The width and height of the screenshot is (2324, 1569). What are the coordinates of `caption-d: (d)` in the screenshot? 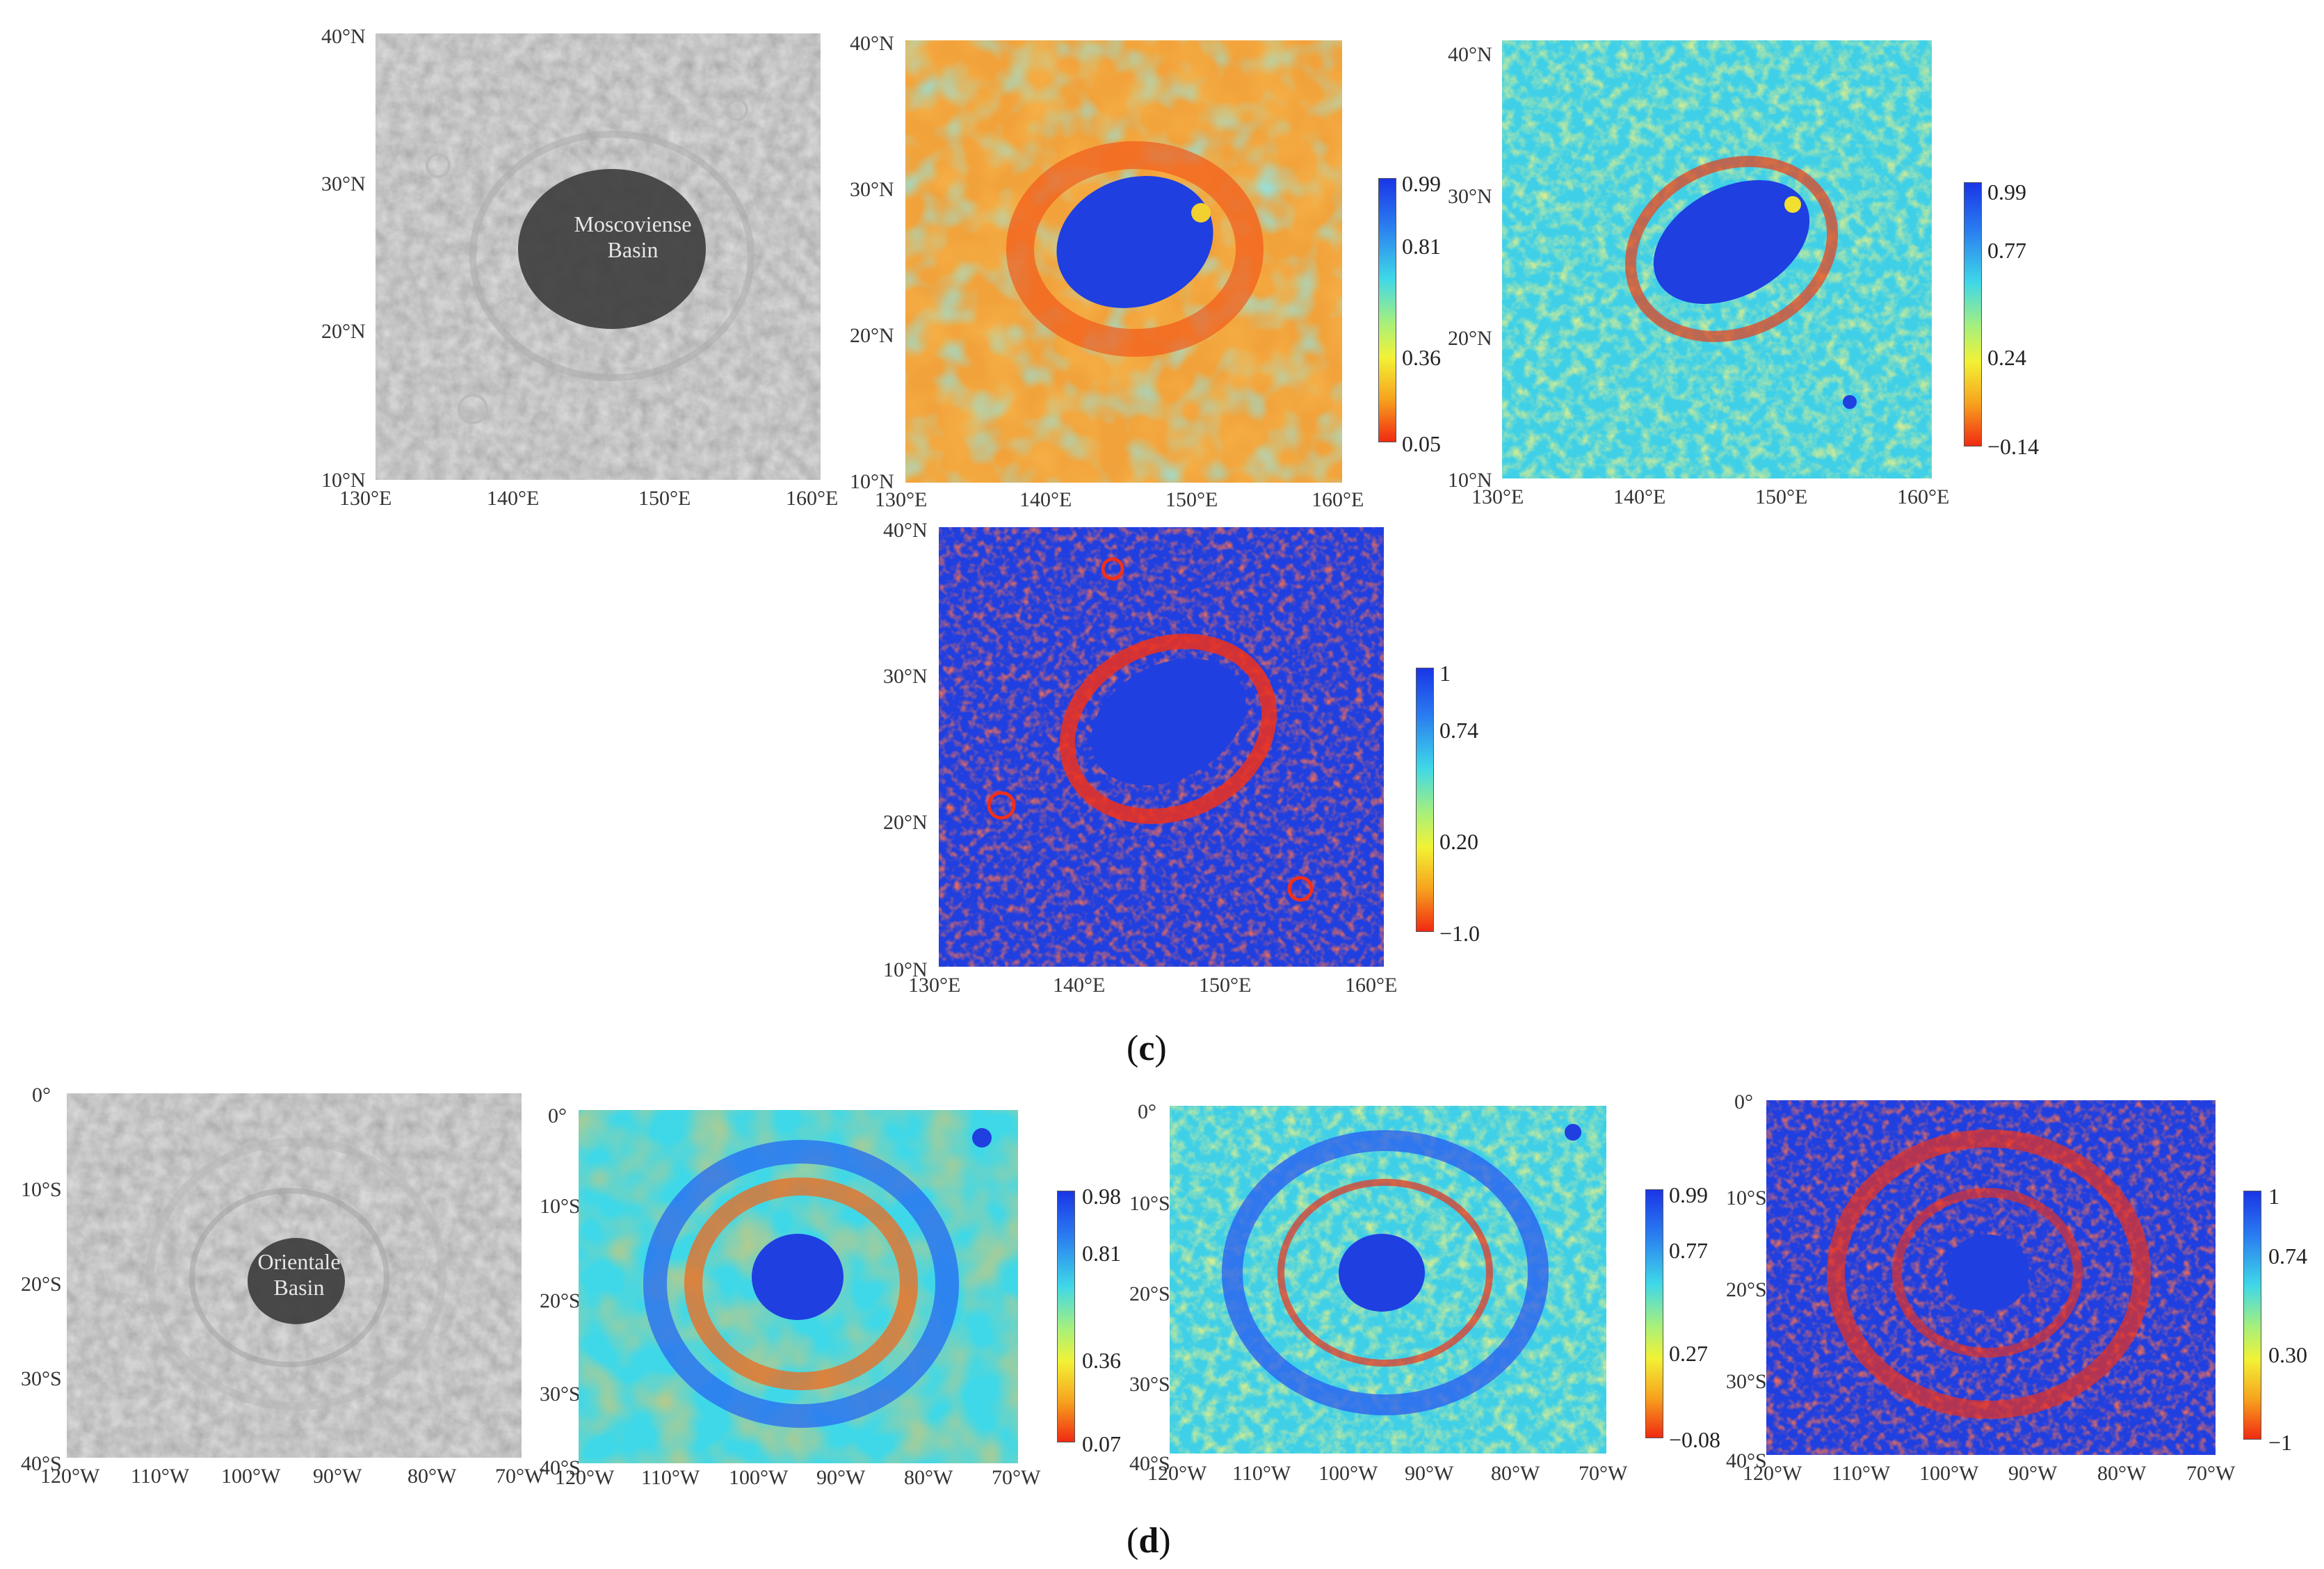 It's located at (1149, 1541).